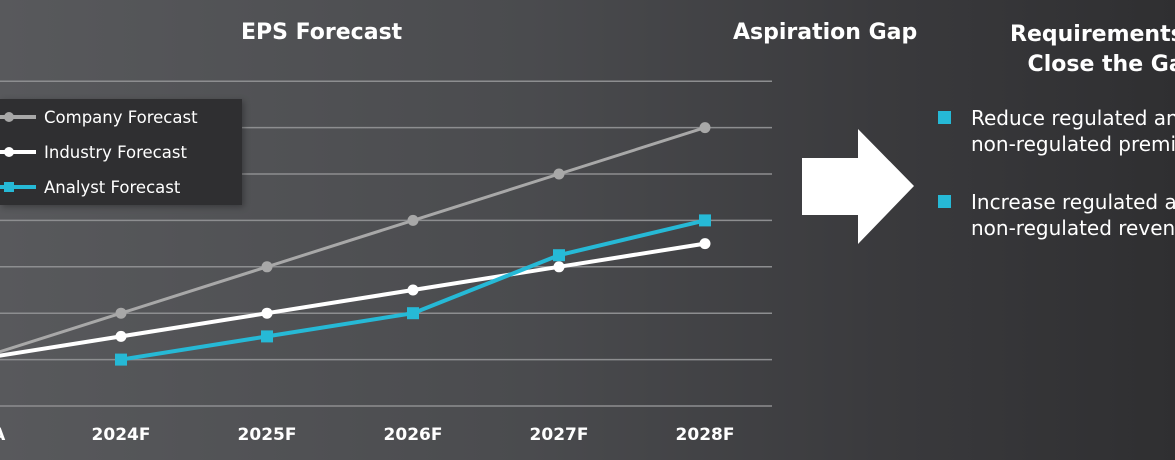 Image resolution: width=1175 pixels, height=460 pixels. What do you see at coordinates (115, 152) in the screenshot?
I see `legend-label: Industry Forecast` at bounding box center [115, 152].